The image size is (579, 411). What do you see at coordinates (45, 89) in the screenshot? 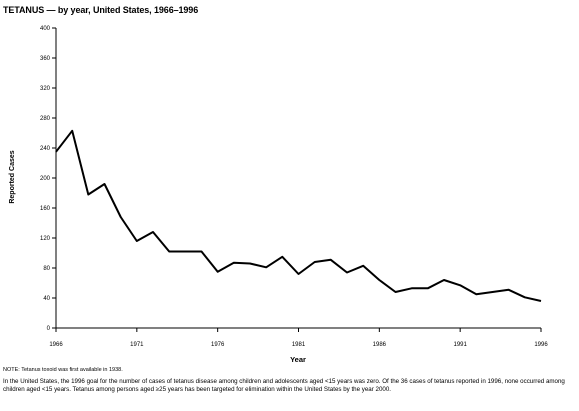
I see `y-tick-label: 320` at bounding box center [45, 89].